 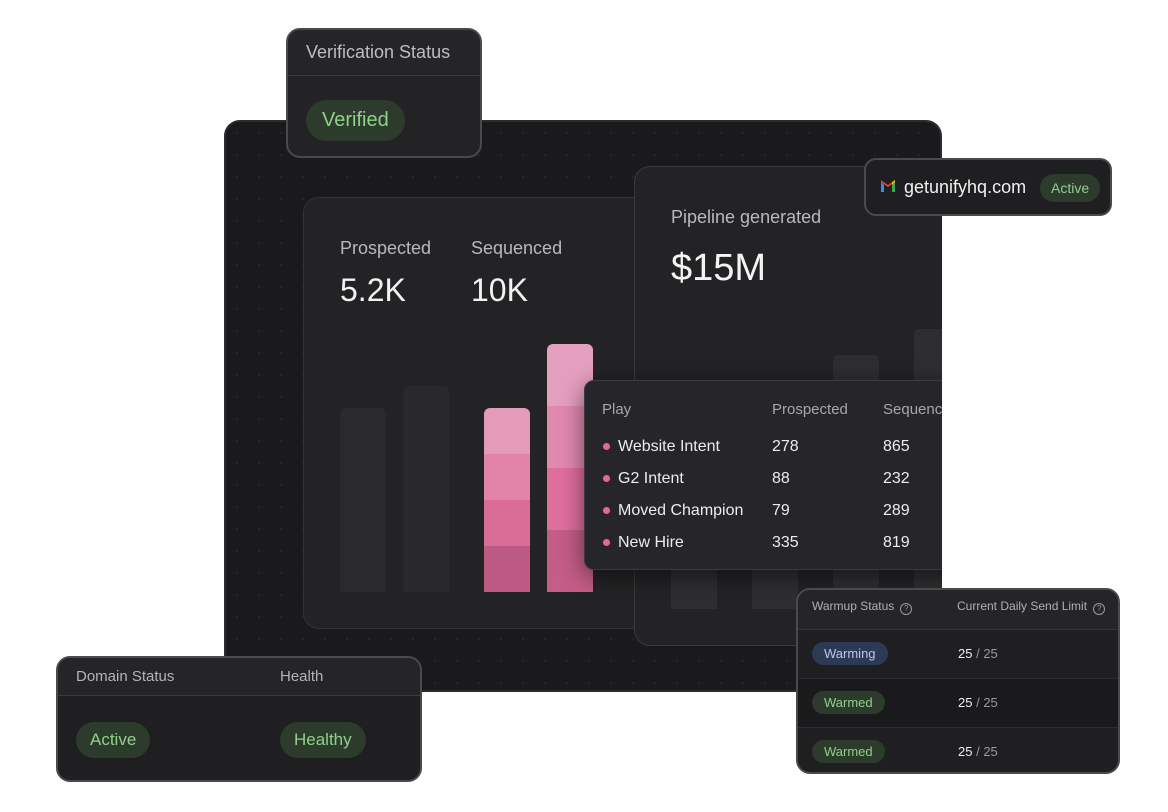 I want to click on table-row: Website Intent 278 865, so click(x=763, y=447).